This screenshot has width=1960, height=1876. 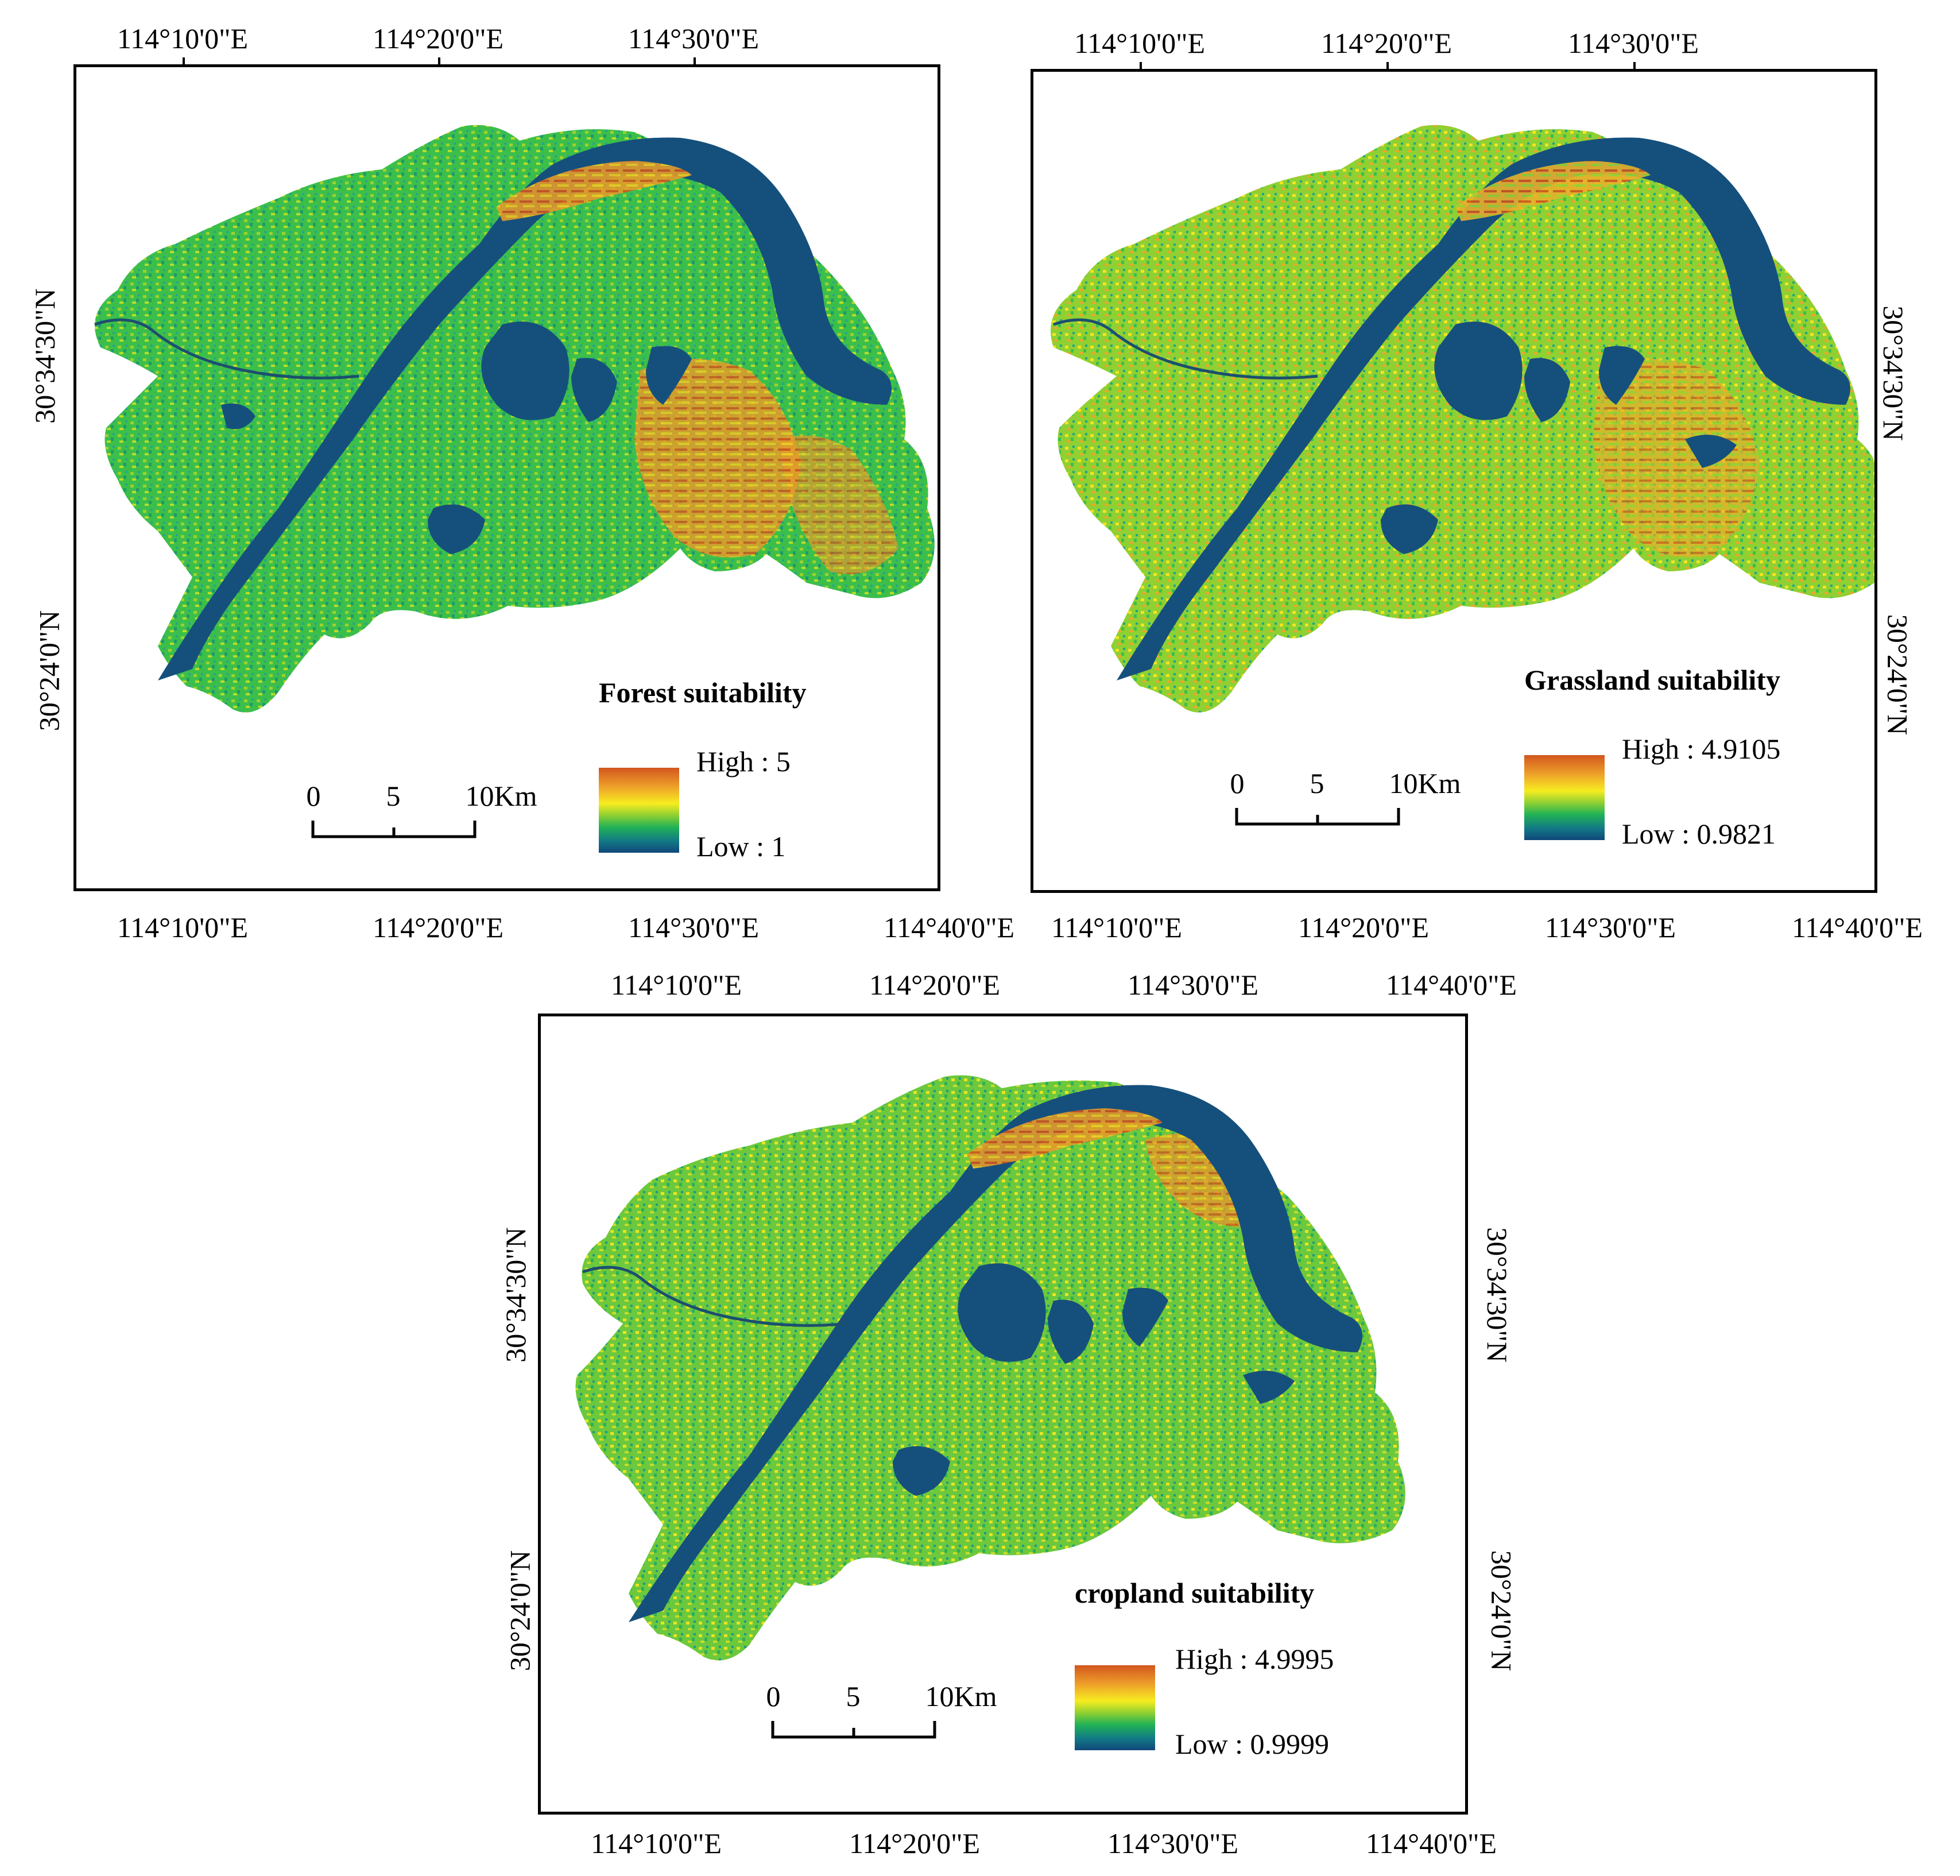 I want to click on grassland-suitability-map, so click(x=1462, y=419).